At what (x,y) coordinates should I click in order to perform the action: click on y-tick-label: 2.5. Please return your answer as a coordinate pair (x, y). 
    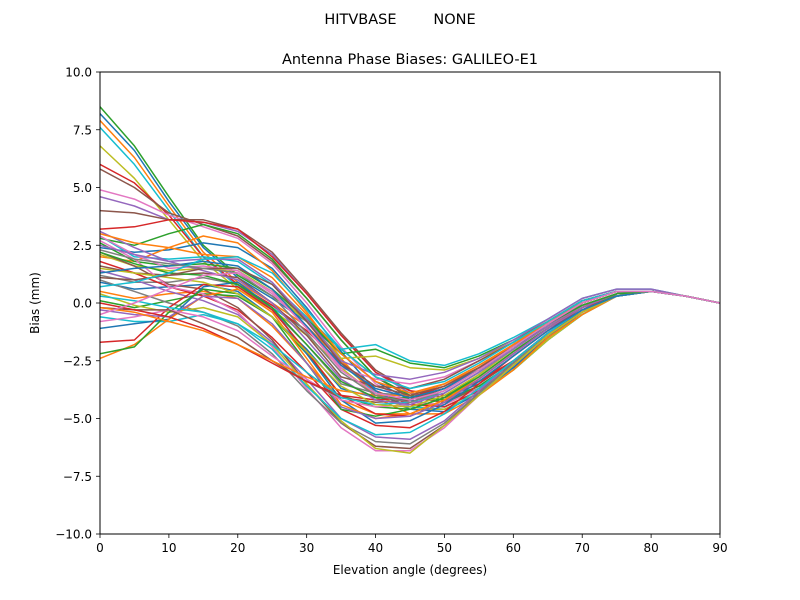
    Looking at the image, I should click on (82, 246).